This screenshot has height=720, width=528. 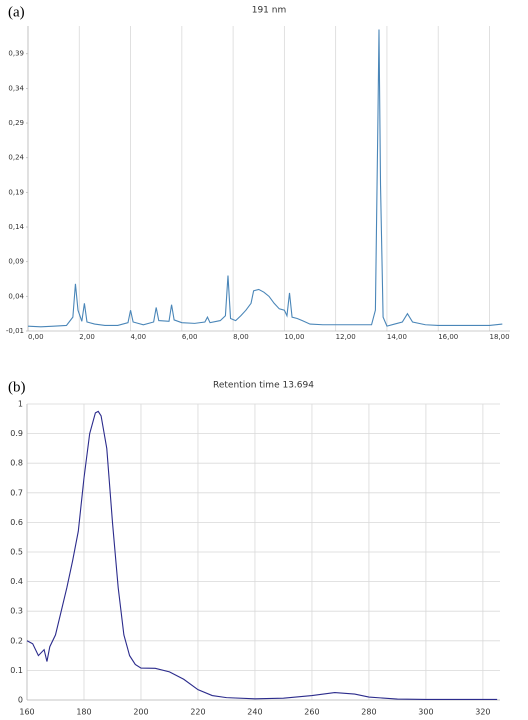 What do you see at coordinates (36, 337) in the screenshot?
I see `x-tick-label: 0,00` at bounding box center [36, 337].